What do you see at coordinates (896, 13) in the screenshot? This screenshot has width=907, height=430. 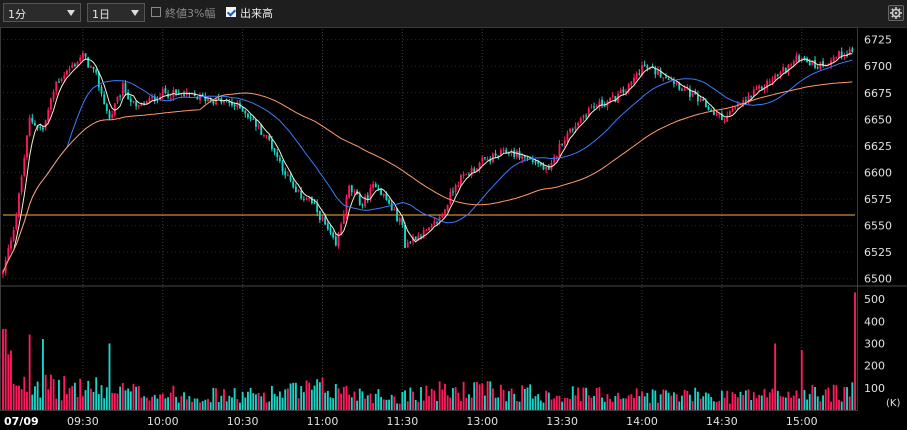 I see `settings-button` at bounding box center [896, 13].